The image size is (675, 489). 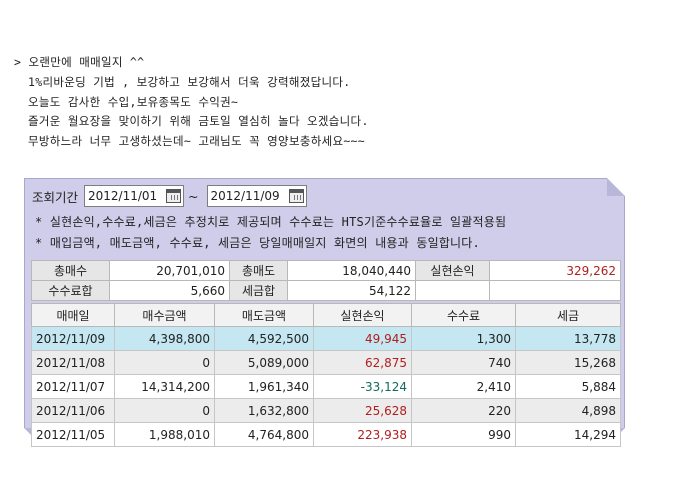 I want to click on cell-sell: 1,961,340, so click(x=264, y=386).